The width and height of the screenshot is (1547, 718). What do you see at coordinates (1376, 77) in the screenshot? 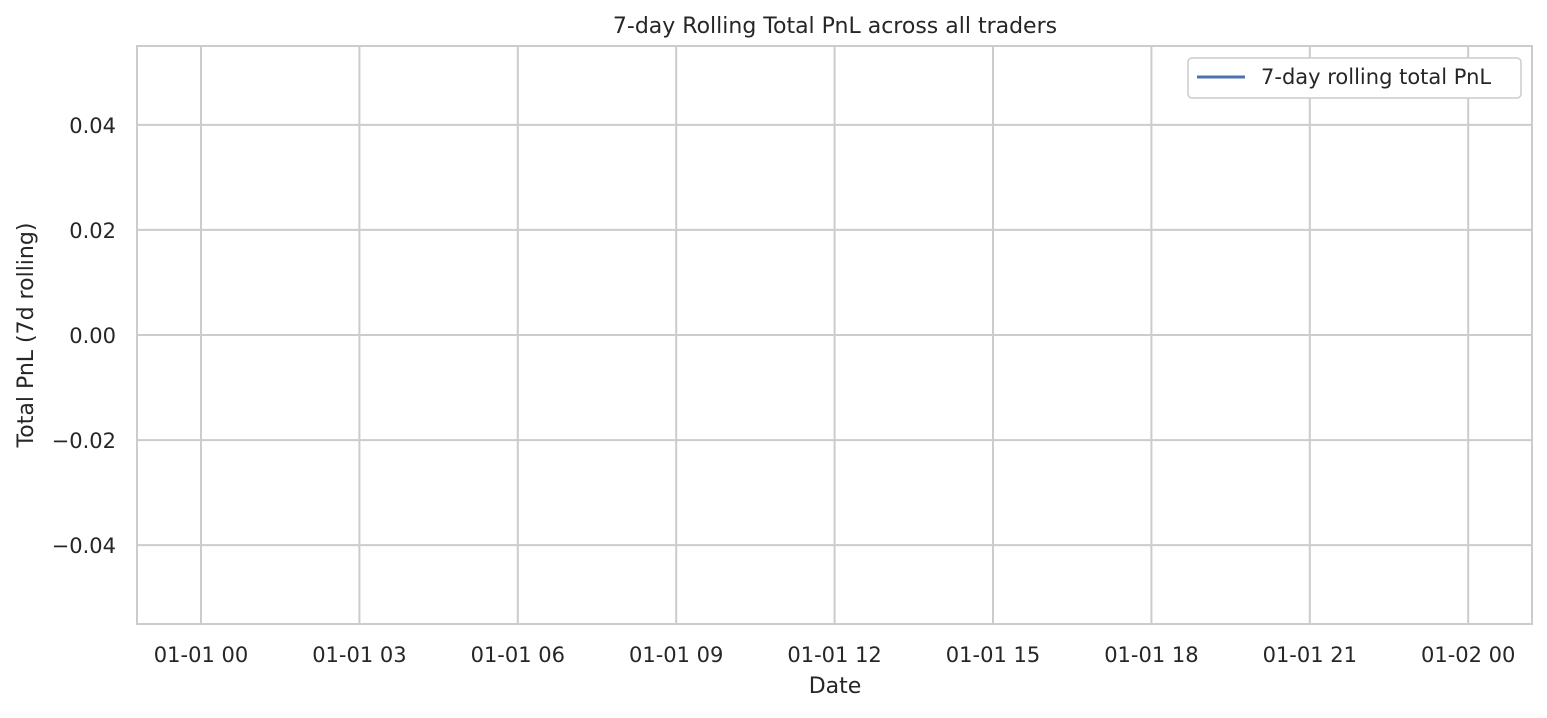
I see `legend-label: 7-day rolling total PnL` at bounding box center [1376, 77].